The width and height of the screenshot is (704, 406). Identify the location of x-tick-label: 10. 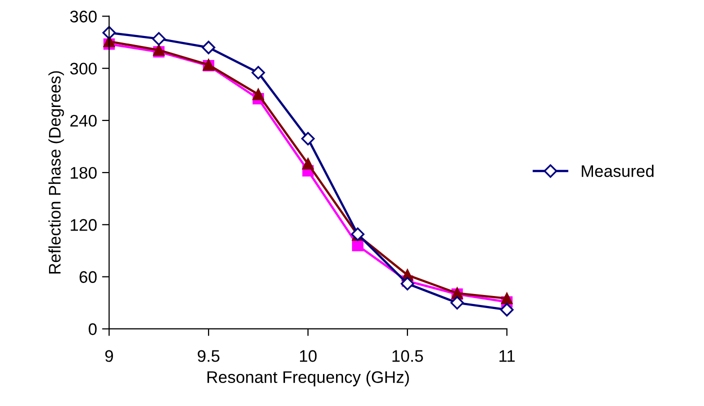
(308, 356).